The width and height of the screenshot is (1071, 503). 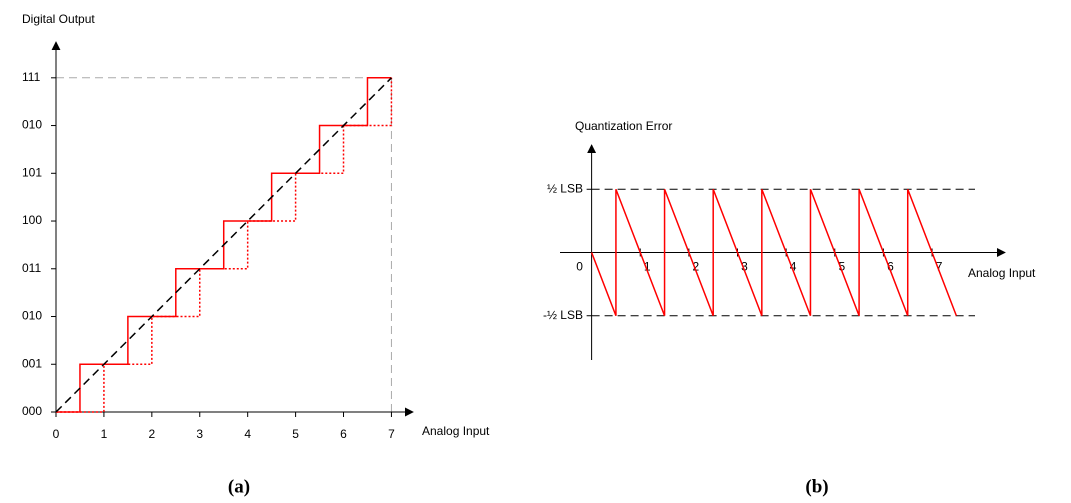 I want to click on caption: (b), so click(x=816, y=486).